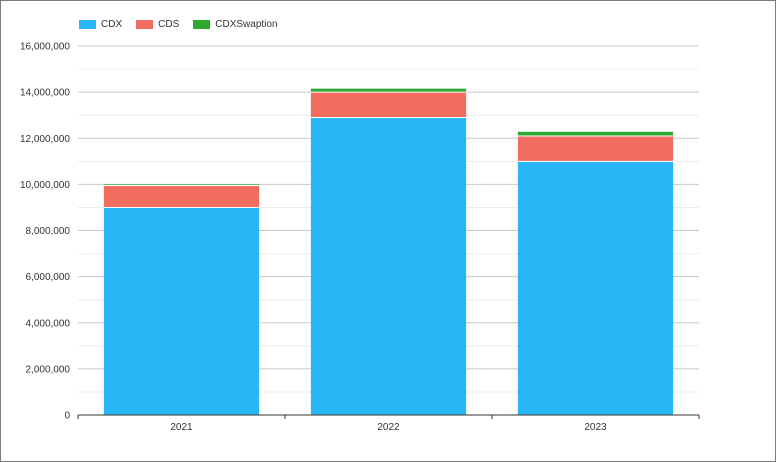 This screenshot has height=462, width=776. I want to click on legend-item-cds: CDS, so click(157, 24).